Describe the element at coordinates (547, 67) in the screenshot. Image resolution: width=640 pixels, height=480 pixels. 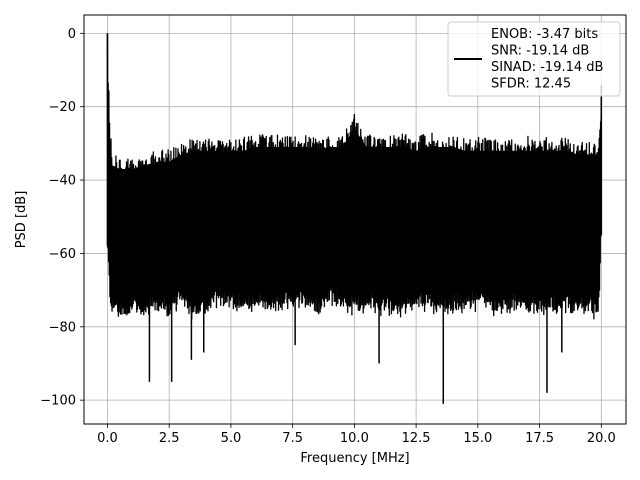
I see `legend-entry-sinad: SINAD: -19.14 dB` at that location.